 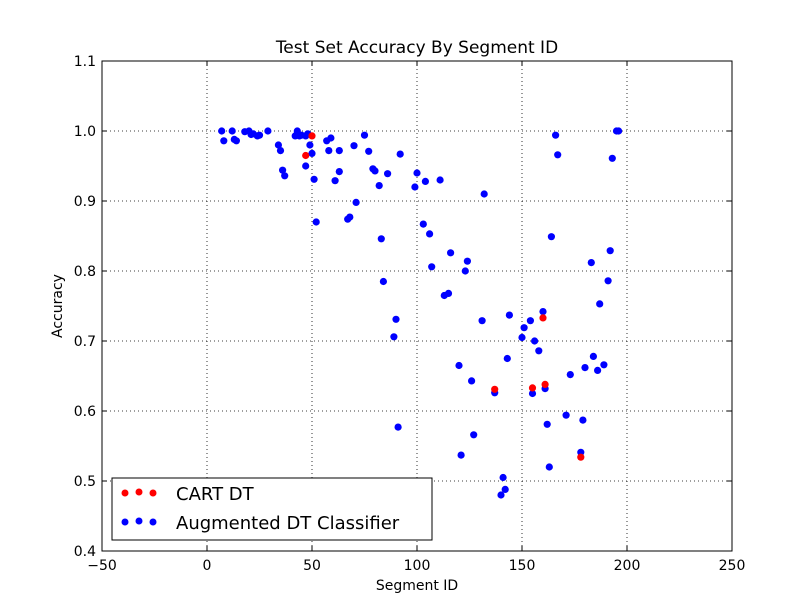 What do you see at coordinates (312, 566) in the screenshot?
I see `x-tick-label: 50` at bounding box center [312, 566].